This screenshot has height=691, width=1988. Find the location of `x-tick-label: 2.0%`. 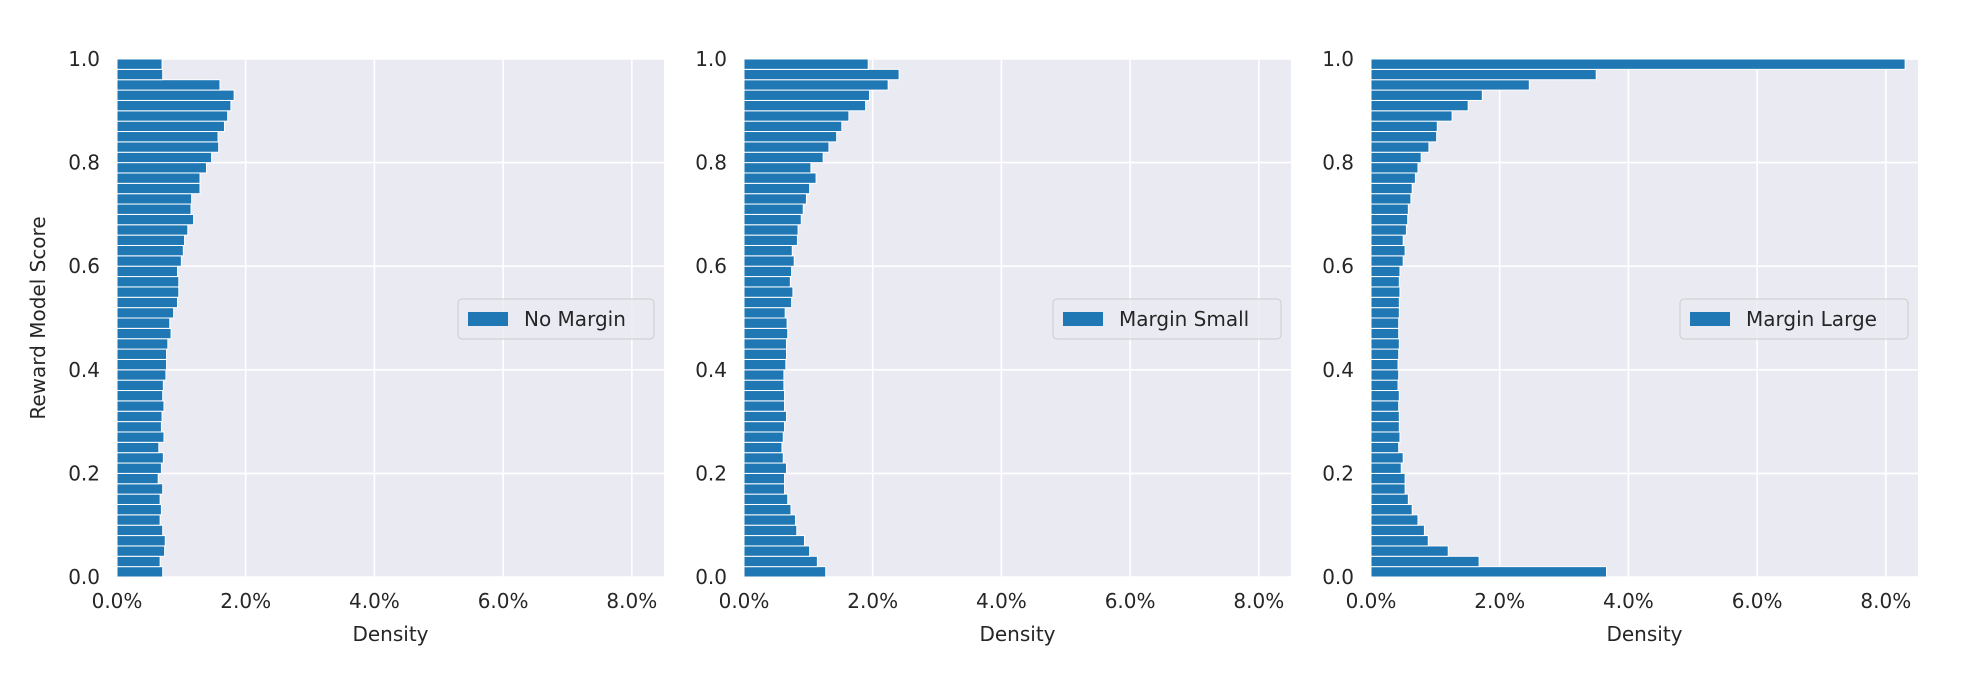

x-tick-label: 2.0% is located at coordinates (872, 601).